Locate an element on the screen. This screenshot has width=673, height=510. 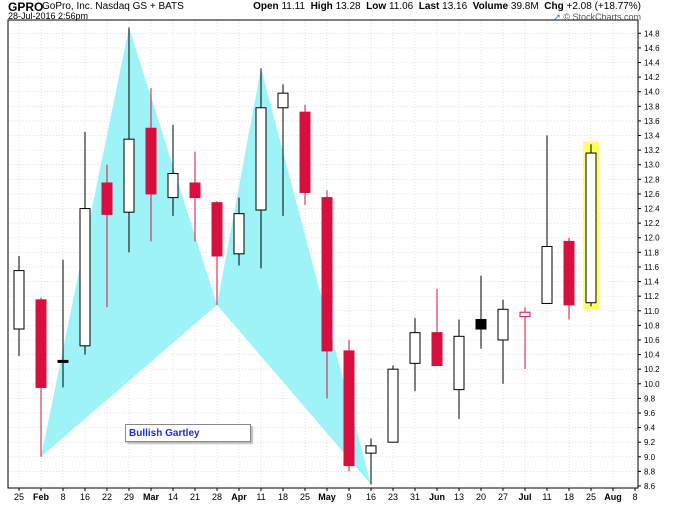
x-axis-tick-label: 9 is located at coordinates (348, 497).